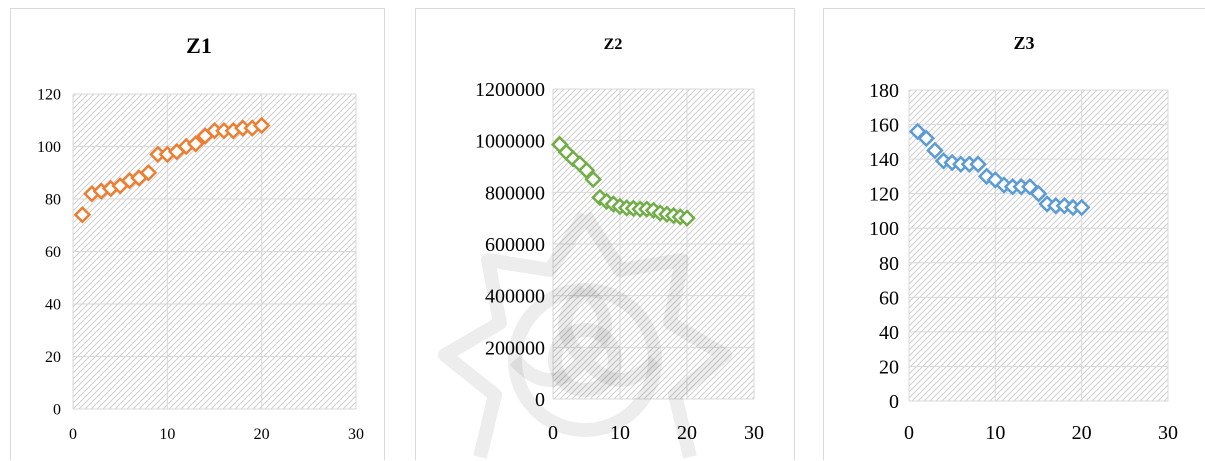  What do you see at coordinates (884, 91) in the screenshot?
I see `y-tick-label: 180` at bounding box center [884, 91].